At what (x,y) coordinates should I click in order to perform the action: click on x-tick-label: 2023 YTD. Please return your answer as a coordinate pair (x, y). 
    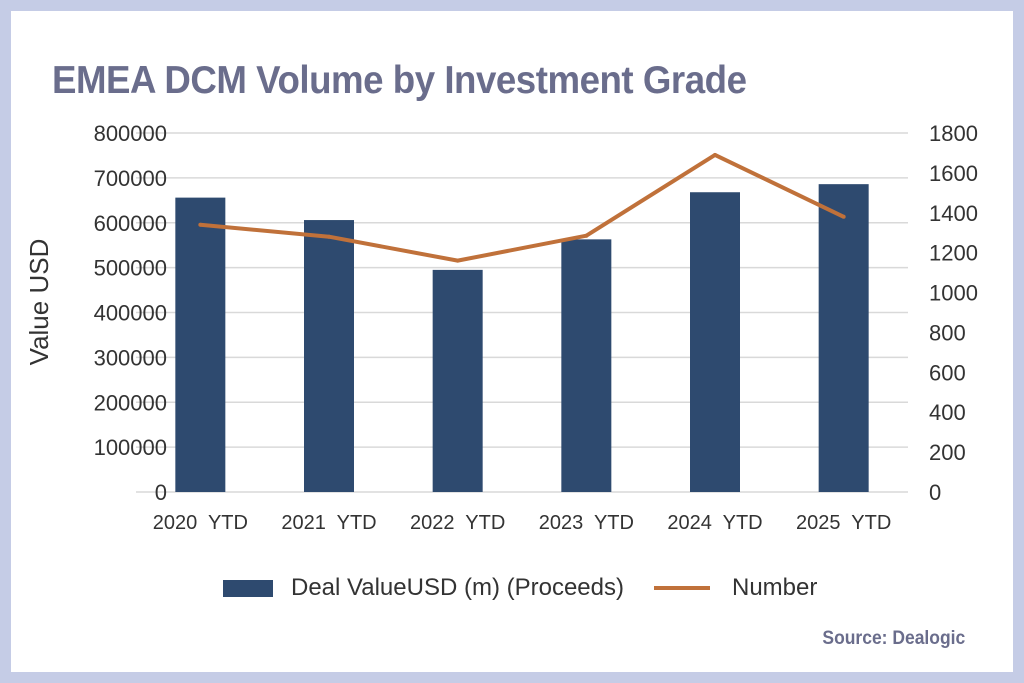
    Looking at the image, I should click on (586, 523).